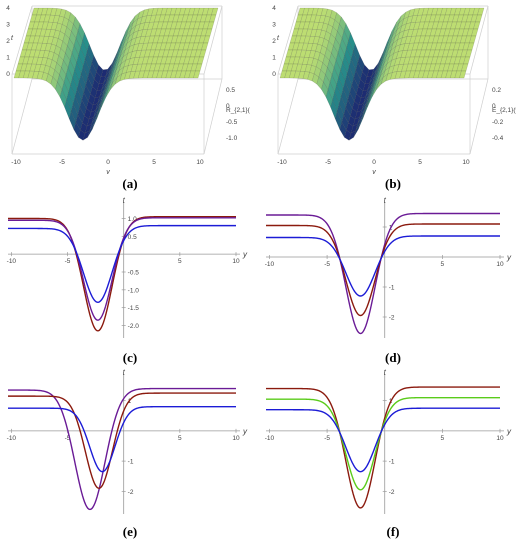 The height and width of the screenshot is (550, 521). I want to click on caption-e: (e), so click(130, 531).